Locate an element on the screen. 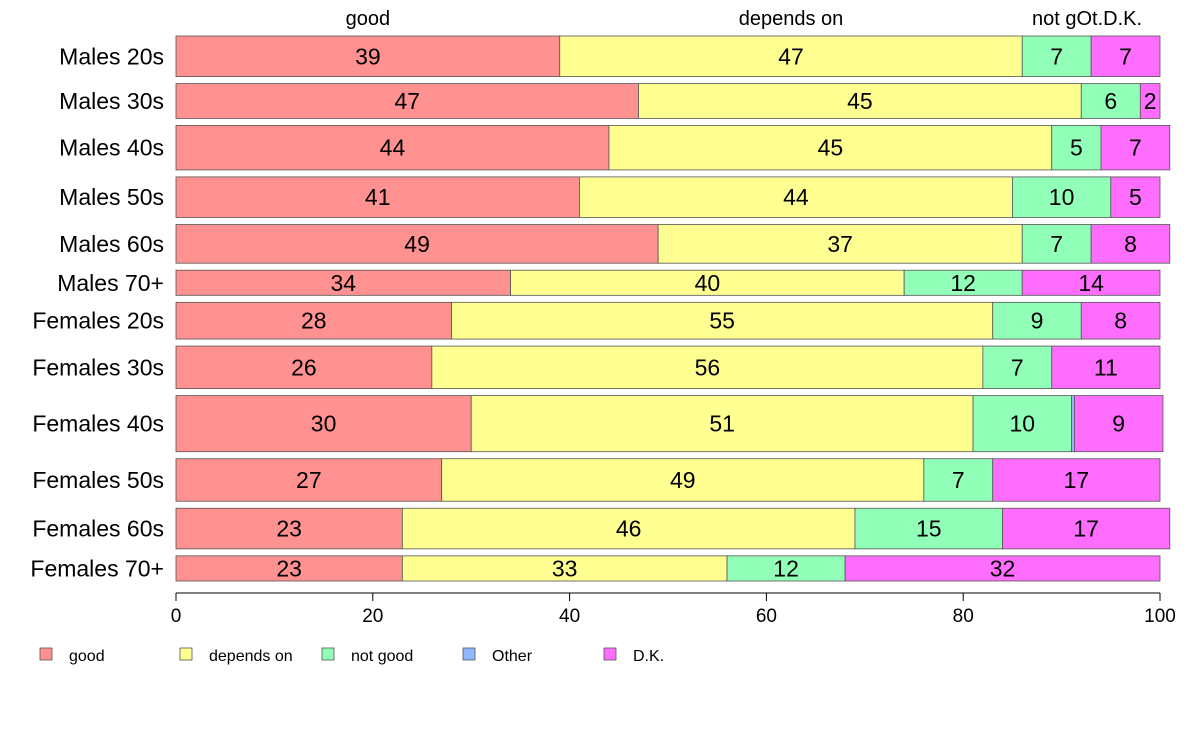  legend-label: good is located at coordinates (87, 656).